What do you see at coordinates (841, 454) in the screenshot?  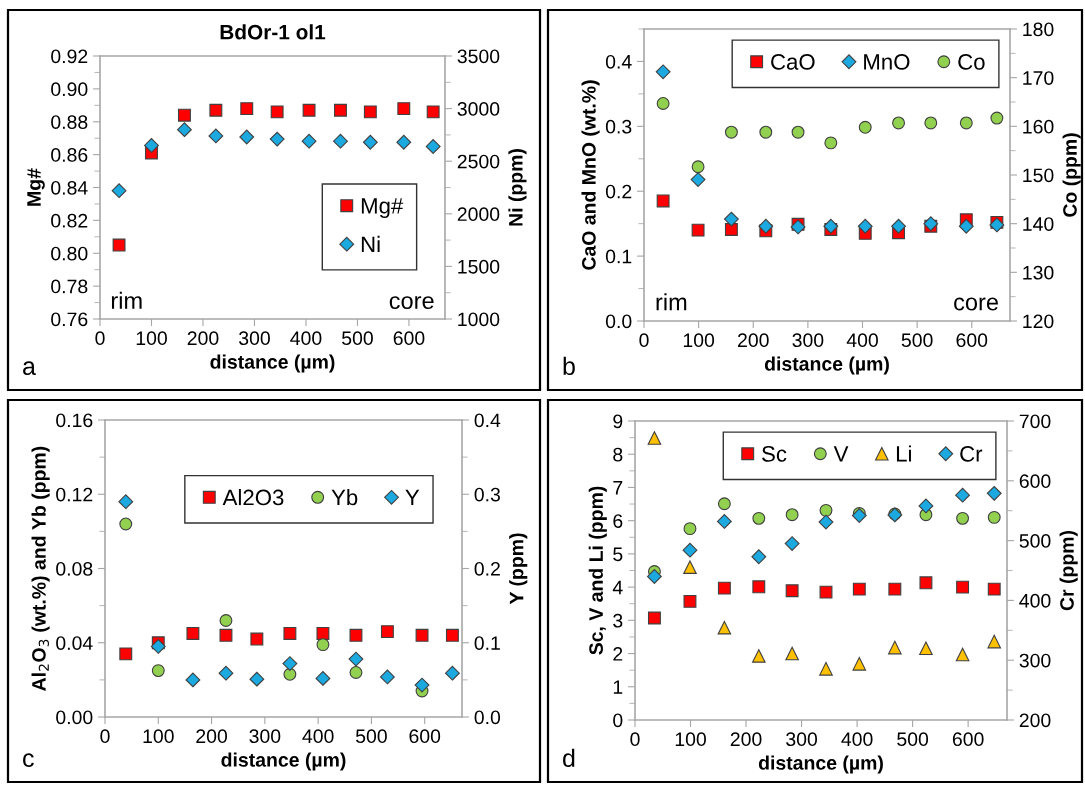 I see `legend-label: V` at bounding box center [841, 454].